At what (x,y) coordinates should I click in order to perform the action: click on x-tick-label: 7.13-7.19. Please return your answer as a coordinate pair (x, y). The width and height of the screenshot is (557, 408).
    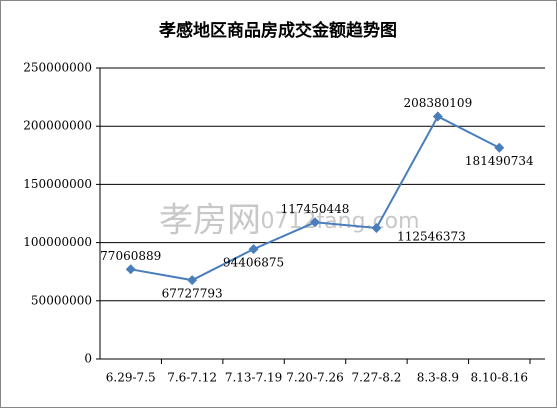
    Looking at the image, I should click on (254, 378).